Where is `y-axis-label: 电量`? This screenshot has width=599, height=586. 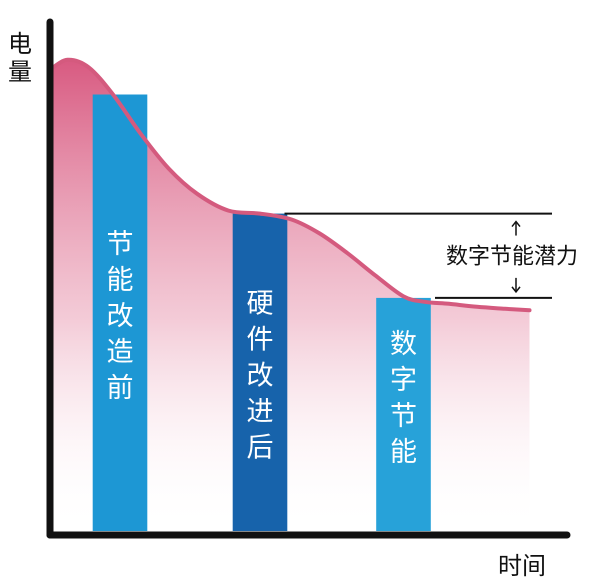
y-axis-label: 电量 is located at coordinates (20, 58).